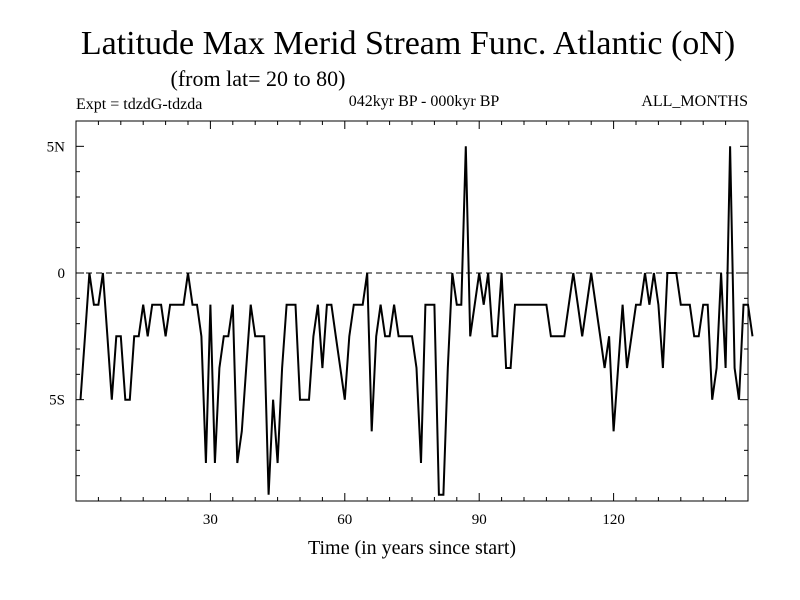  Describe the element at coordinates (479, 520) in the screenshot. I see `x-tick-label: 90` at that location.